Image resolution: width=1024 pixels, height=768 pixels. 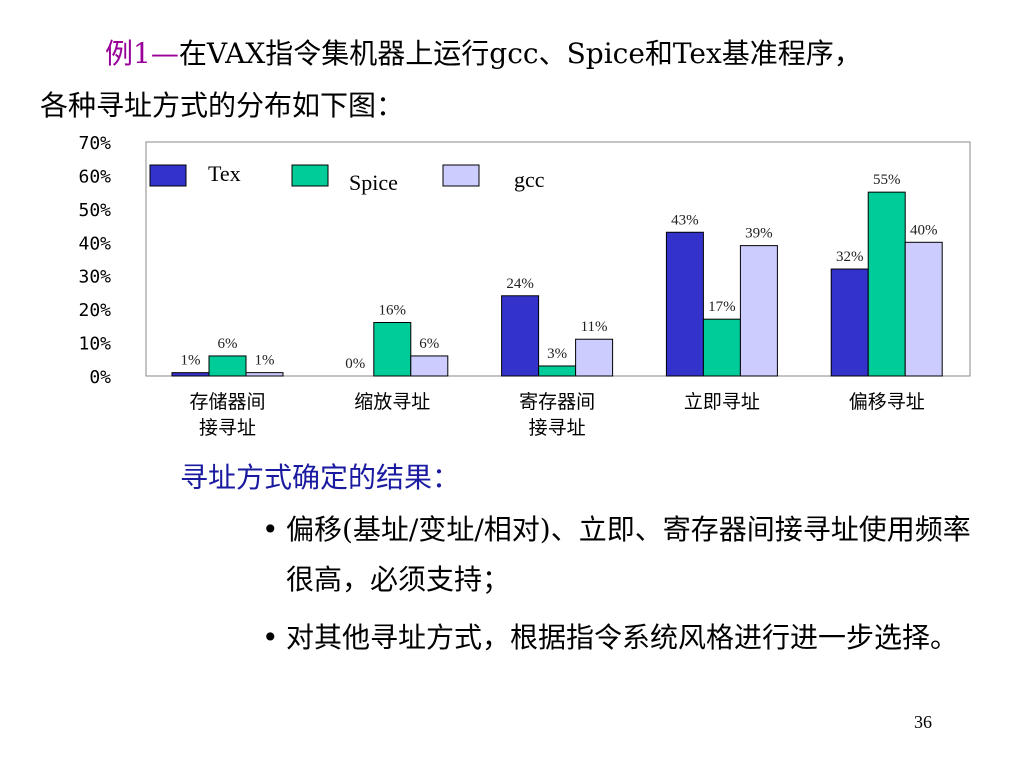 I want to click on legend-label-tex: Tex, so click(x=224, y=173).